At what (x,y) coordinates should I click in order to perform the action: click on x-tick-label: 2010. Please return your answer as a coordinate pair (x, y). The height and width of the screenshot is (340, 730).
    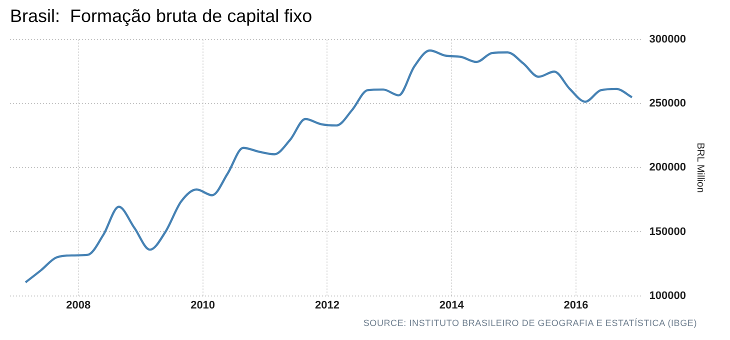
    Looking at the image, I should click on (203, 305).